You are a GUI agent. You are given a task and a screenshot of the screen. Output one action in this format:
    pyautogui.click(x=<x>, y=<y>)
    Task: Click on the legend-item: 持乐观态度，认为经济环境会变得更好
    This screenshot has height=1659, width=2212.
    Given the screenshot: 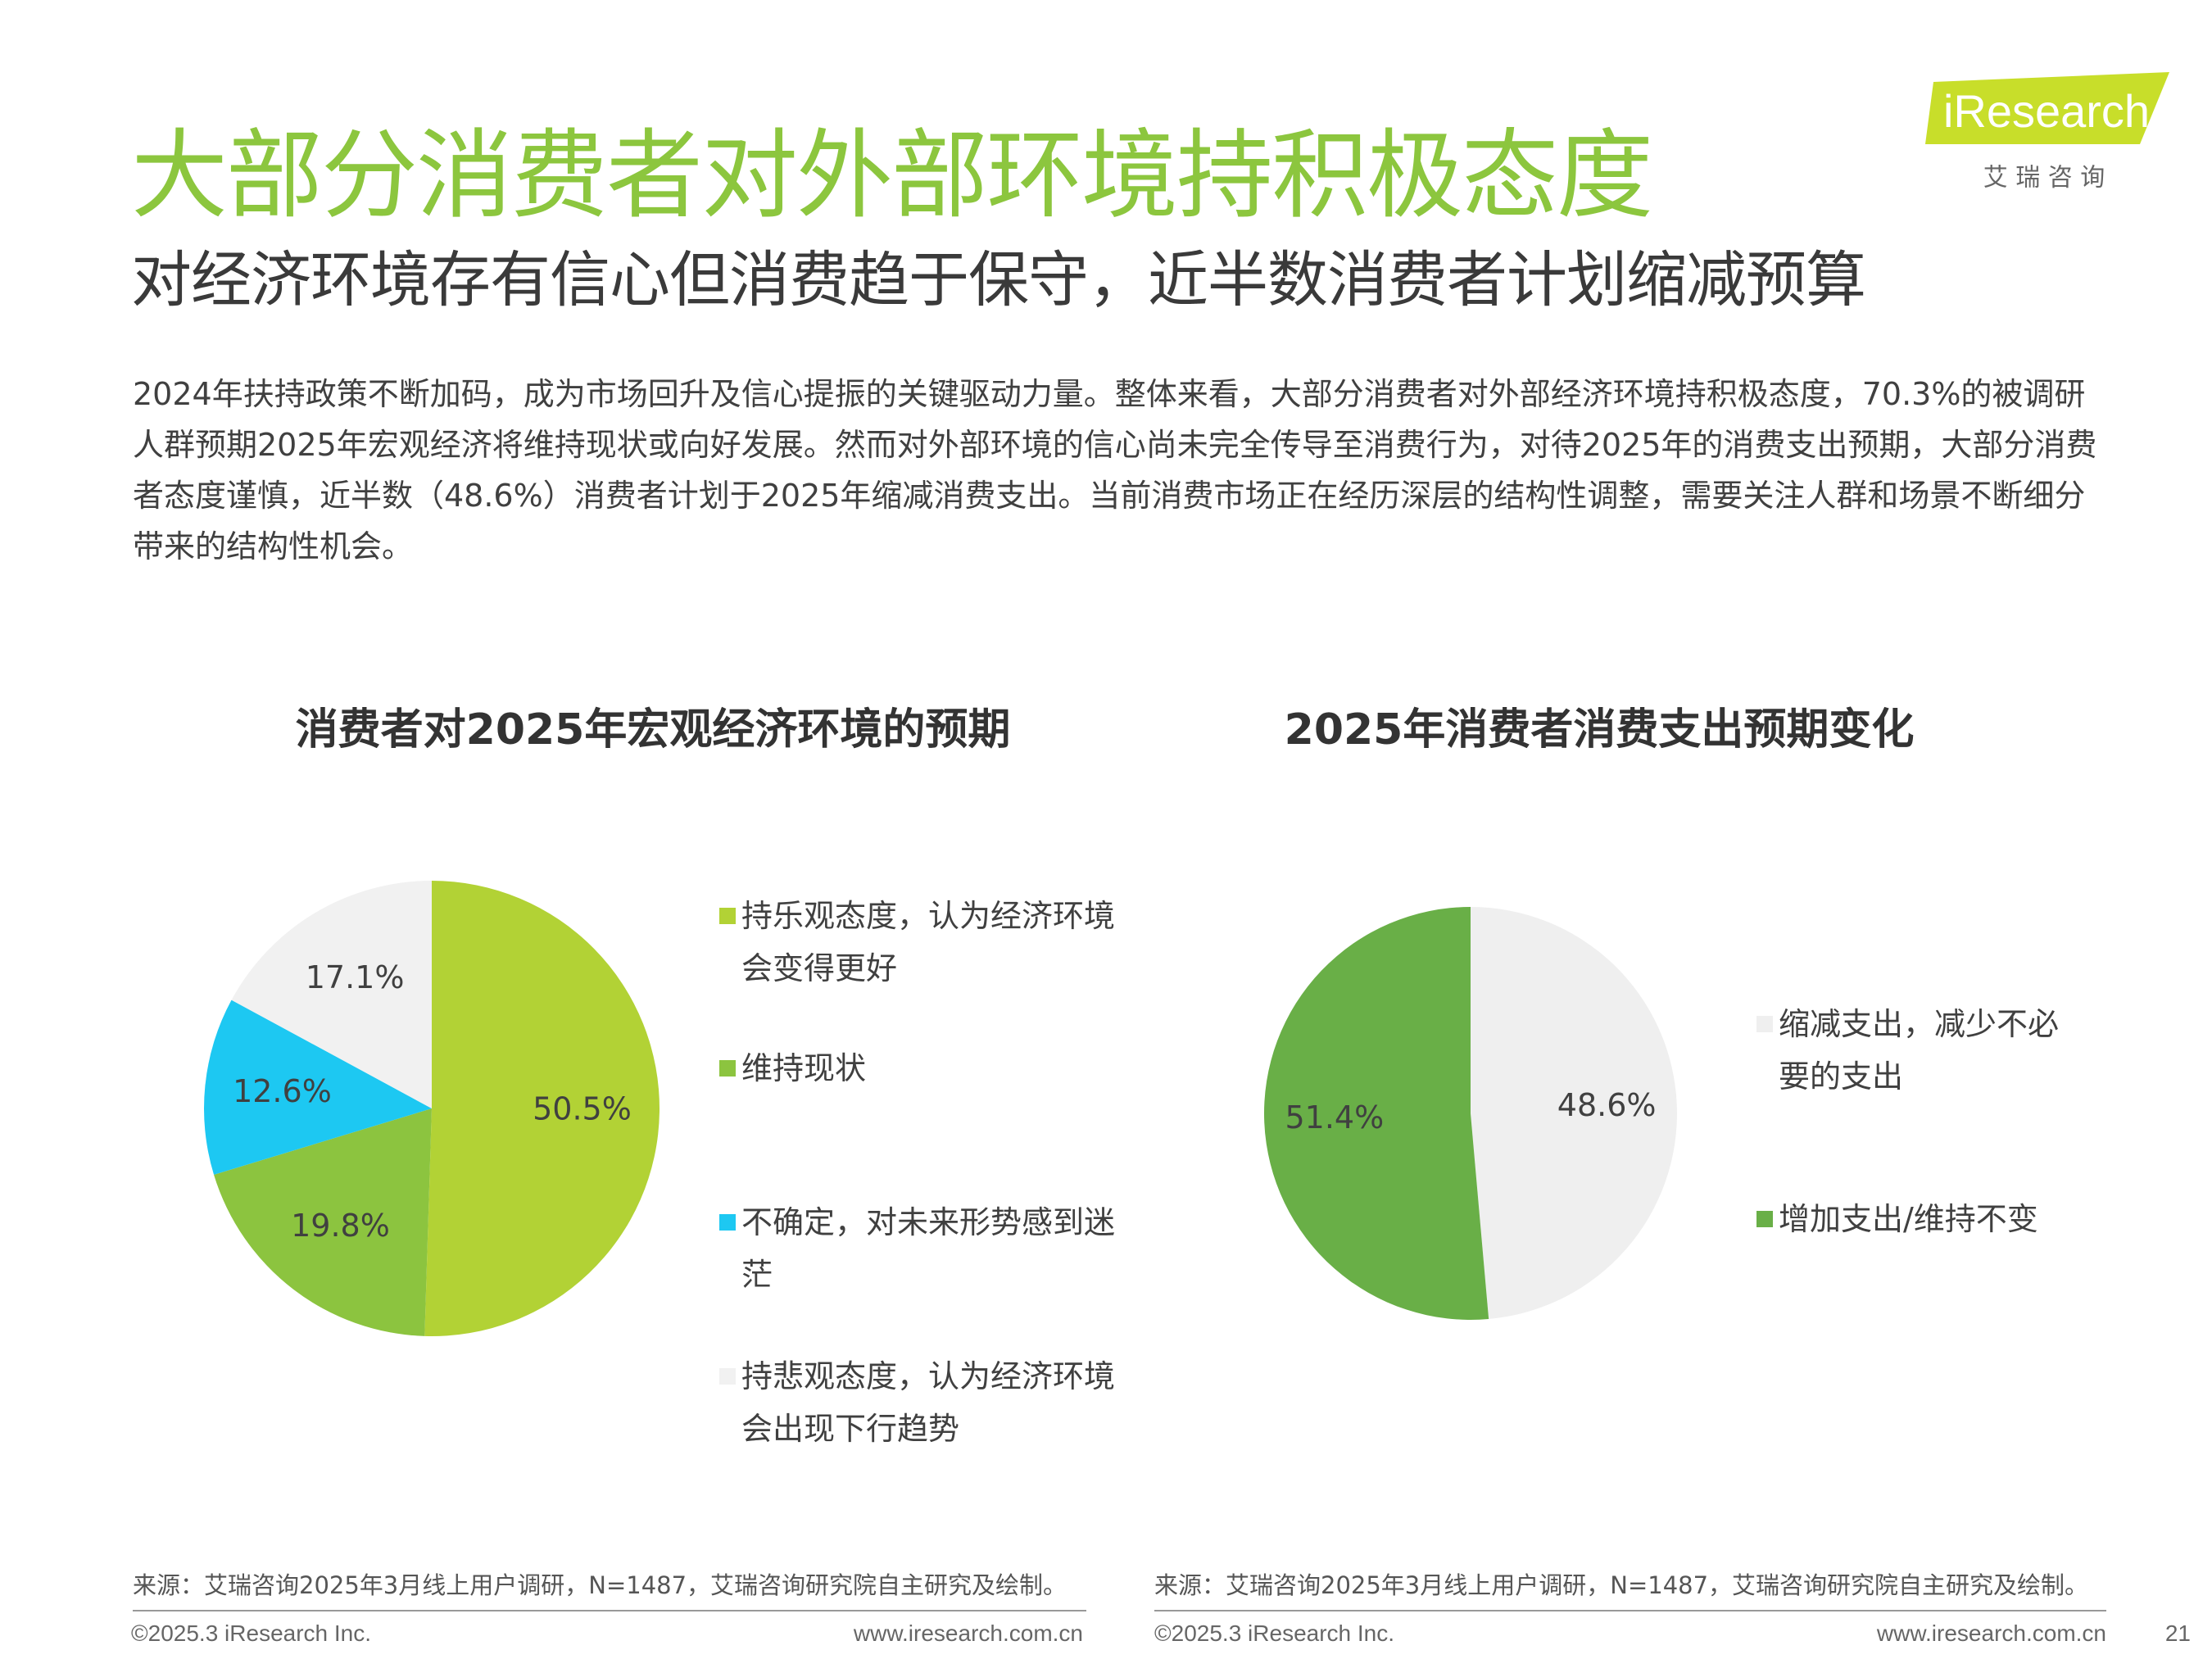 What is the action you would take?
    pyautogui.click(x=922, y=942)
    